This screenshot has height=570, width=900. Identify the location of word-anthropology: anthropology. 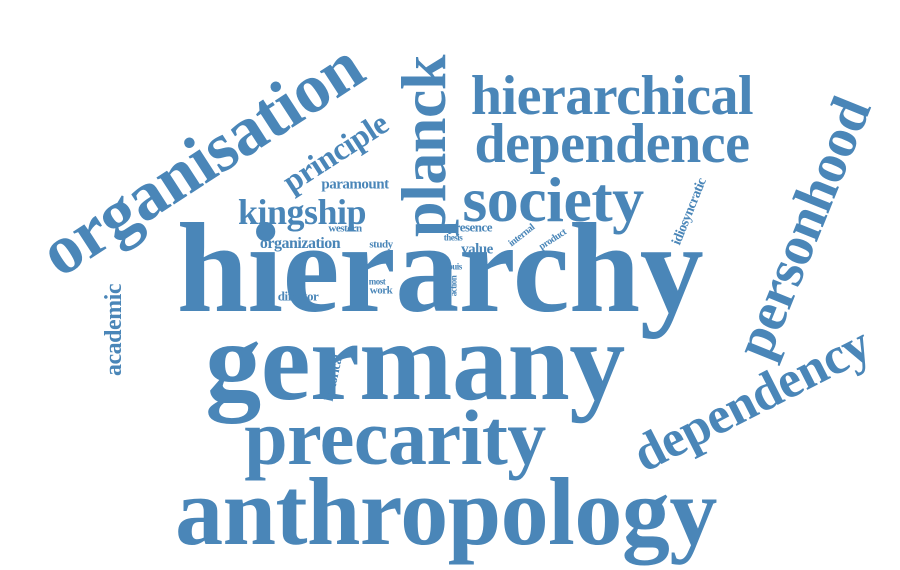
(446, 511).